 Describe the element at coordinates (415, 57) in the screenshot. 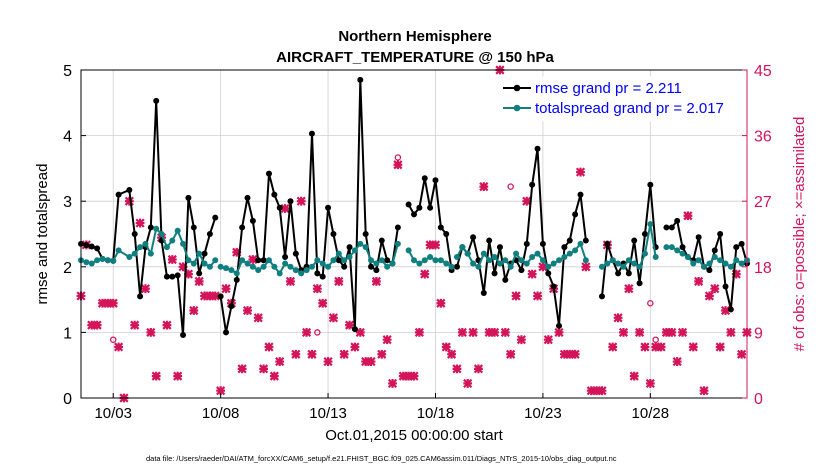

I see `chart-subtitle: AIRCRAFT_TEMPERATURE @ 150 hPa` at that location.